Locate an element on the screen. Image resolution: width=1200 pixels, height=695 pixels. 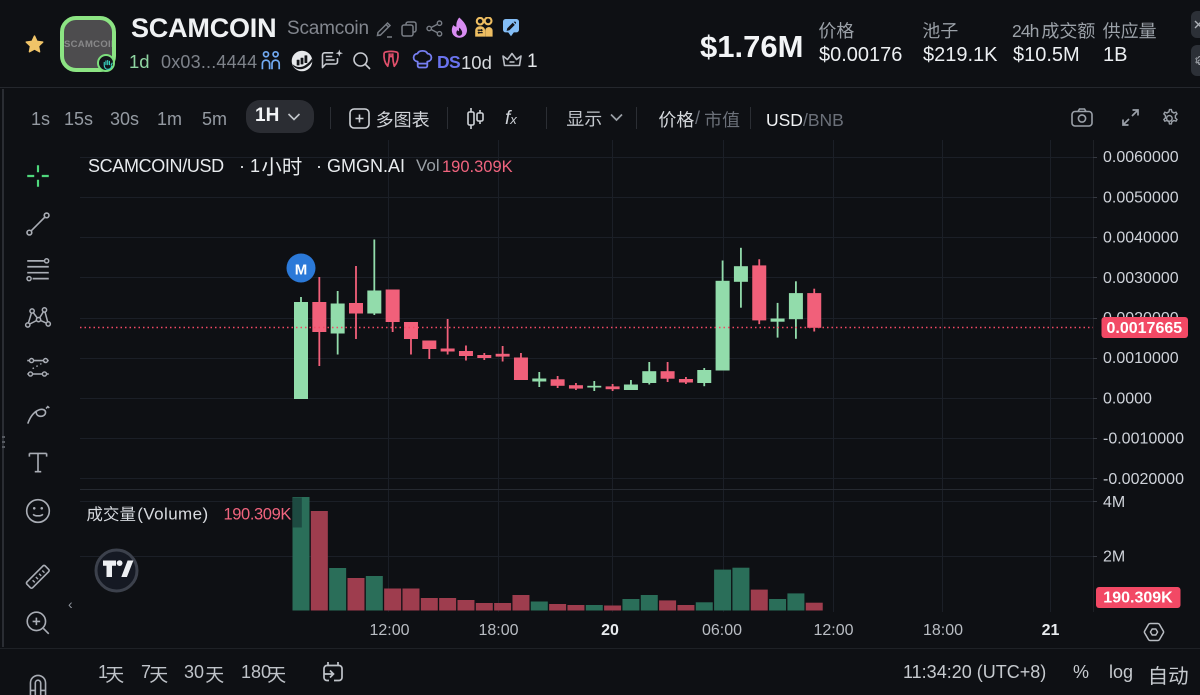
svg-text: 2M is located at coordinates (1114, 556).